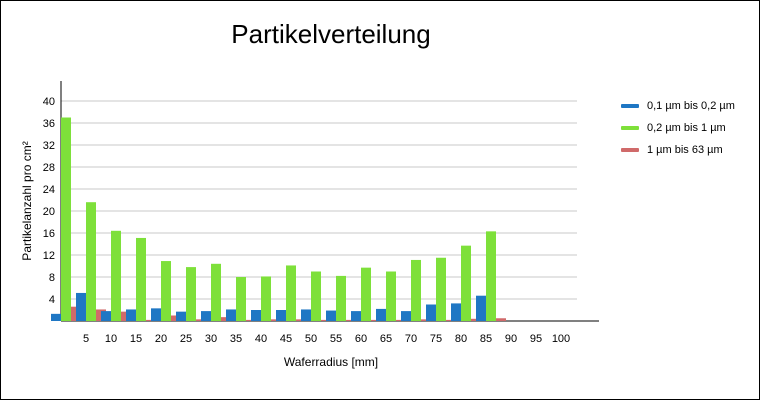  What do you see at coordinates (136, 339) in the screenshot?
I see `x-tick-label: 15` at bounding box center [136, 339].